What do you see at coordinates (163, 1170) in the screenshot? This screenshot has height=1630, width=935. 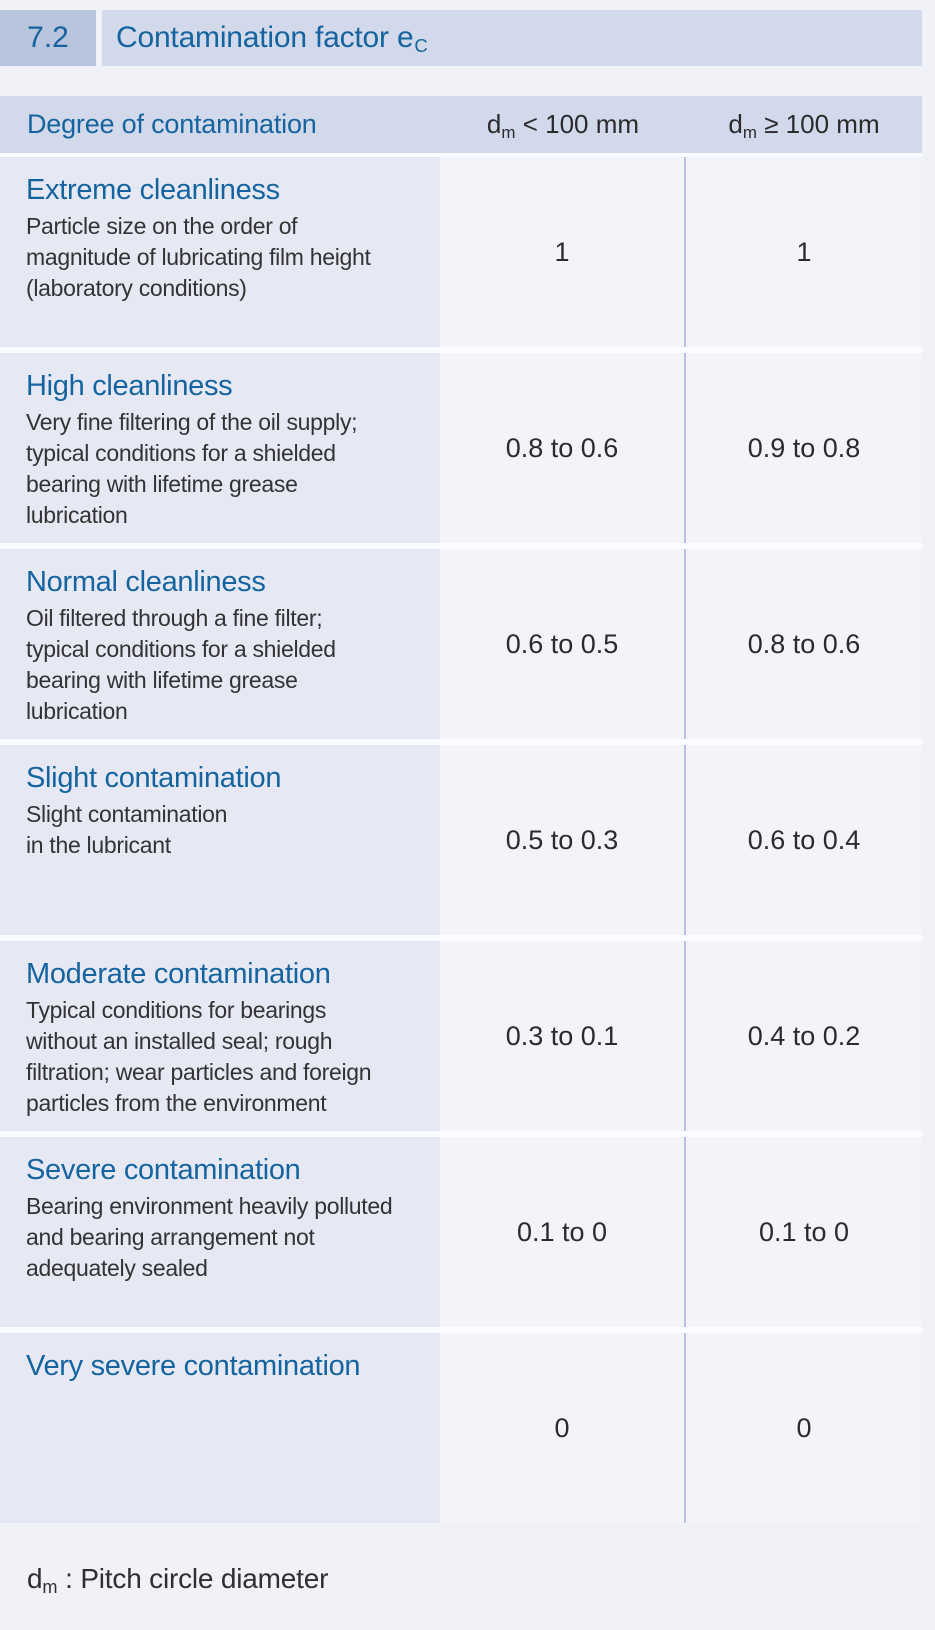 I see `row-title: Severe contamination` at bounding box center [163, 1170].